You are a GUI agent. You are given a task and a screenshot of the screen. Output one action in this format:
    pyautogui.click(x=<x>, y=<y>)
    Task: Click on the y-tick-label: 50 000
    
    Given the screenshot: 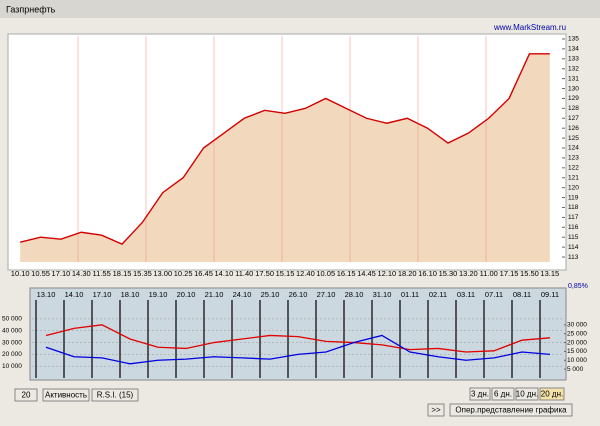 What is the action you would take?
    pyautogui.click(x=12, y=319)
    